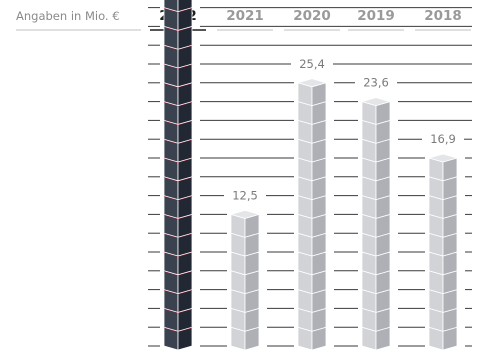  I want to click on bar-2018, so click(443, 252).